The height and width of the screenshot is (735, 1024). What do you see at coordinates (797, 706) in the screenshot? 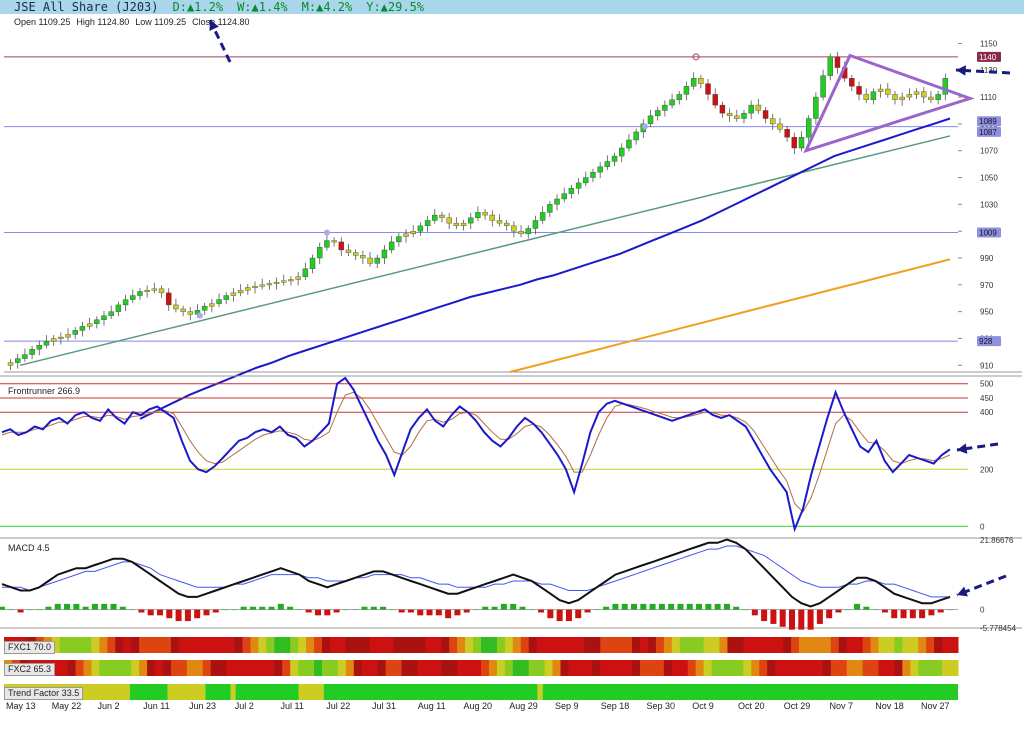
I see `date-label: Oct 29` at bounding box center [797, 706].